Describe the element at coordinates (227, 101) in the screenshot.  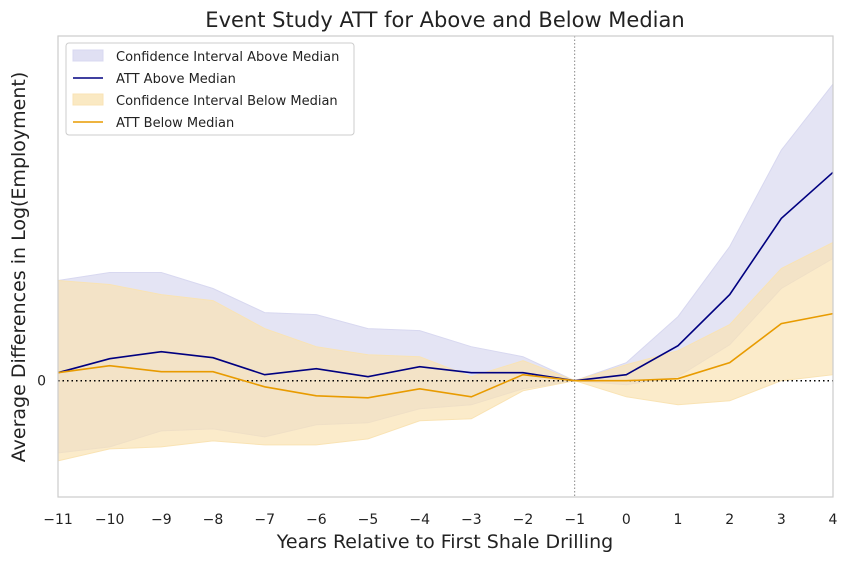
I see `legend-label: Confidence Interval Below Median` at that location.